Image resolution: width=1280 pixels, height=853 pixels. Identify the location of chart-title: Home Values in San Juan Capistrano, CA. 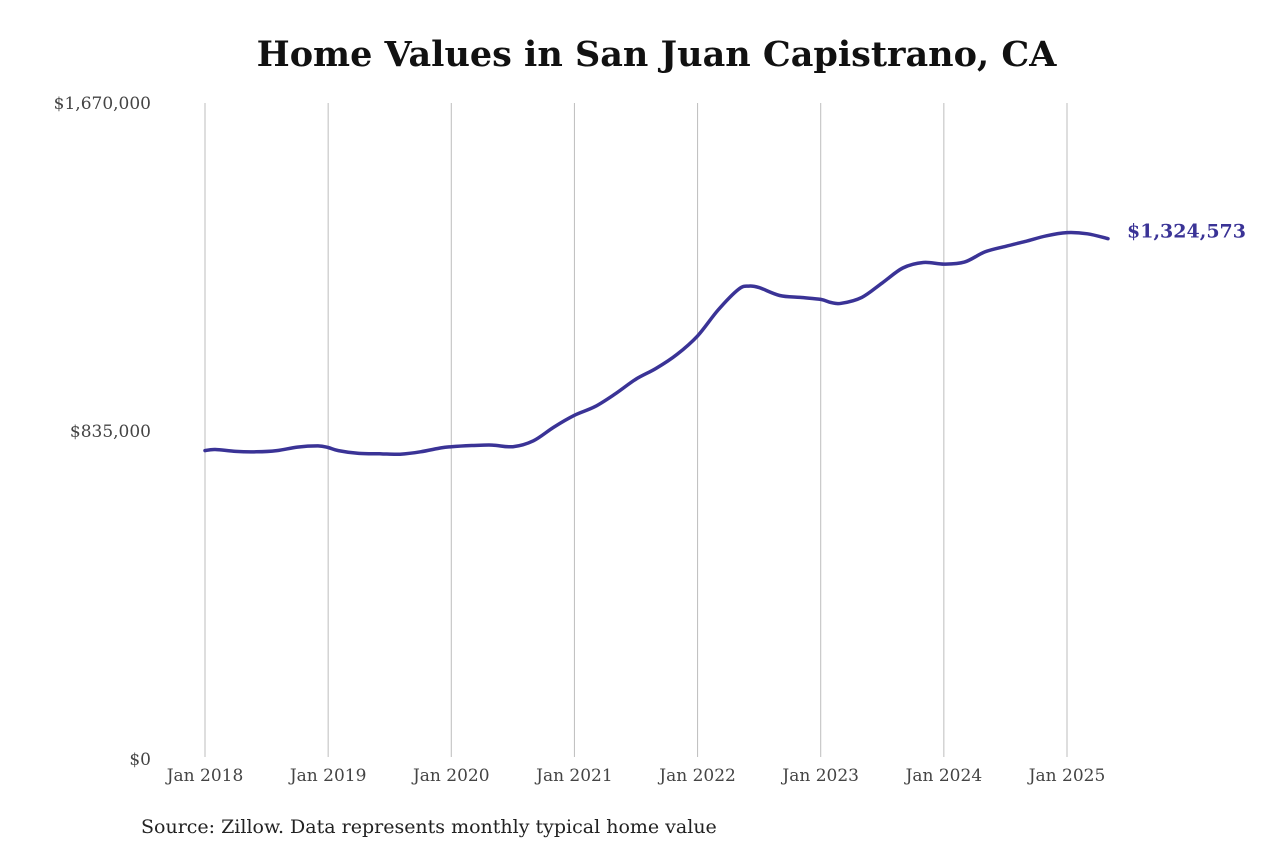
(656, 54).